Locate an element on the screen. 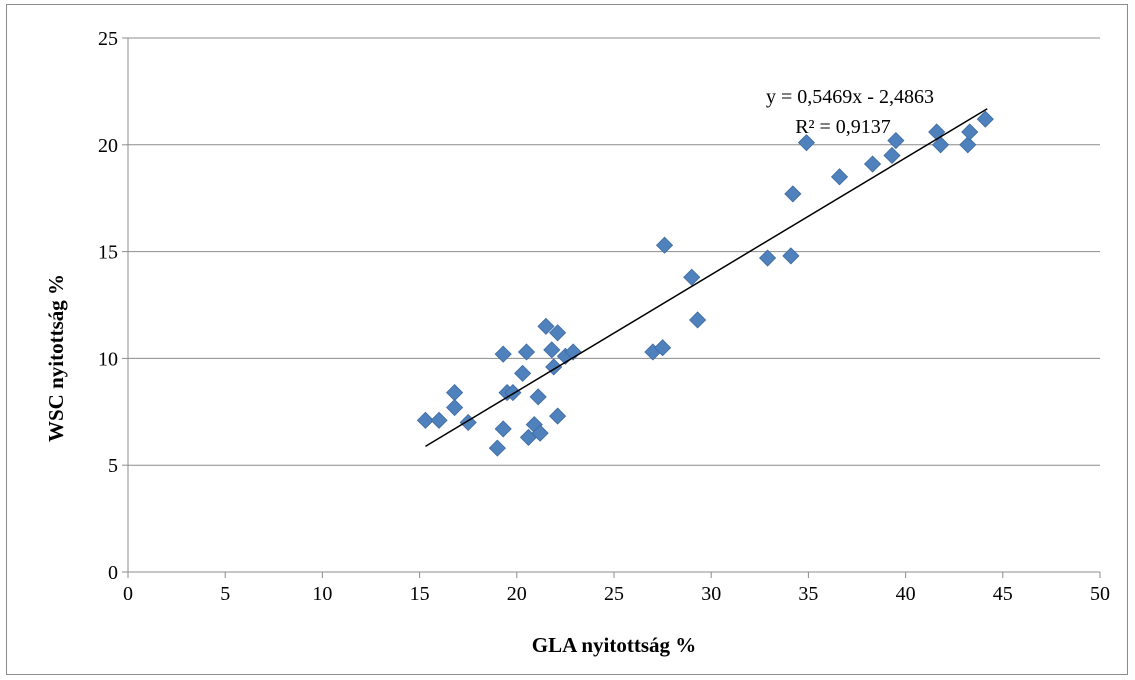  y-tick-label: 20 is located at coordinates (108, 146).